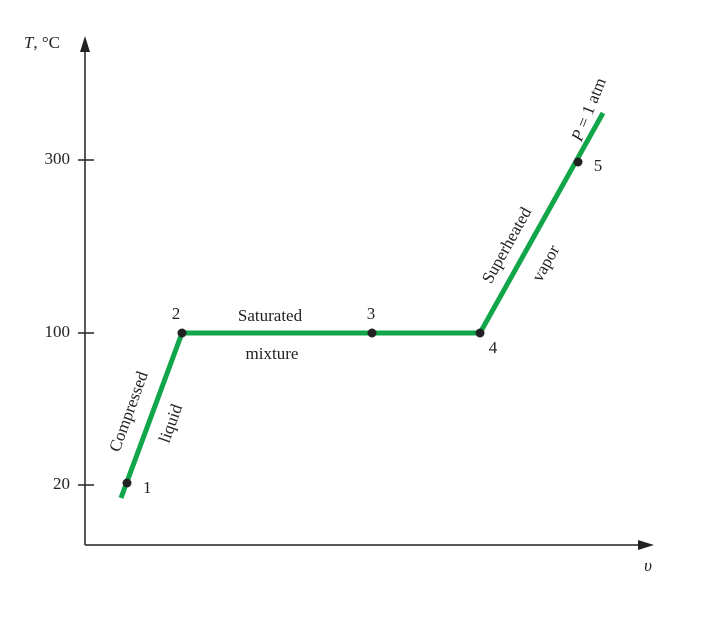 The image size is (710, 622). I want to click on region-label: Compressed, so click(128, 411).